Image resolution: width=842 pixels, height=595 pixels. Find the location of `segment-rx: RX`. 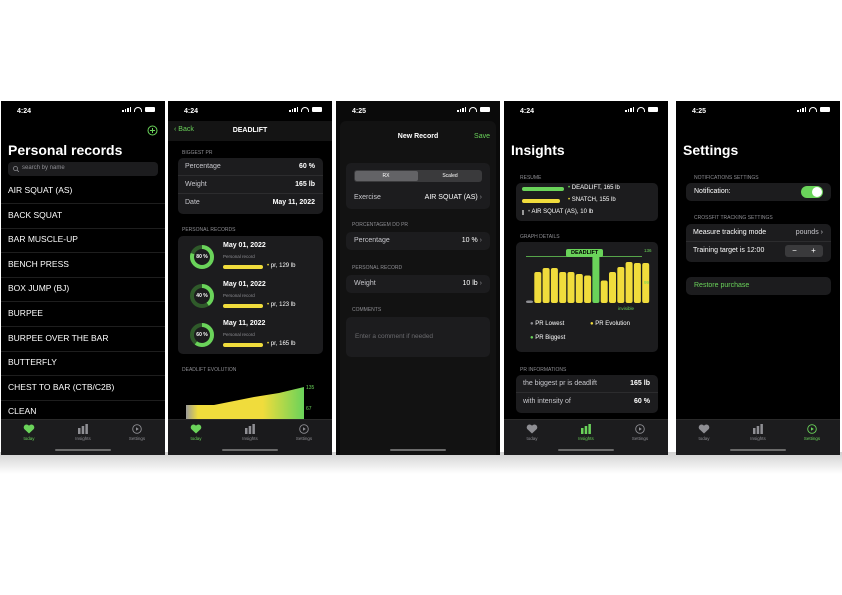

segment-rx: RX is located at coordinates (386, 176).